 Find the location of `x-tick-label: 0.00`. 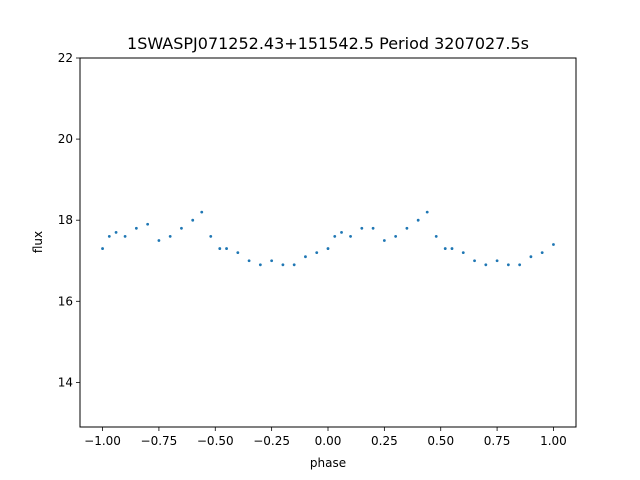

x-tick-label: 0.00 is located at coordinates (328, 441).